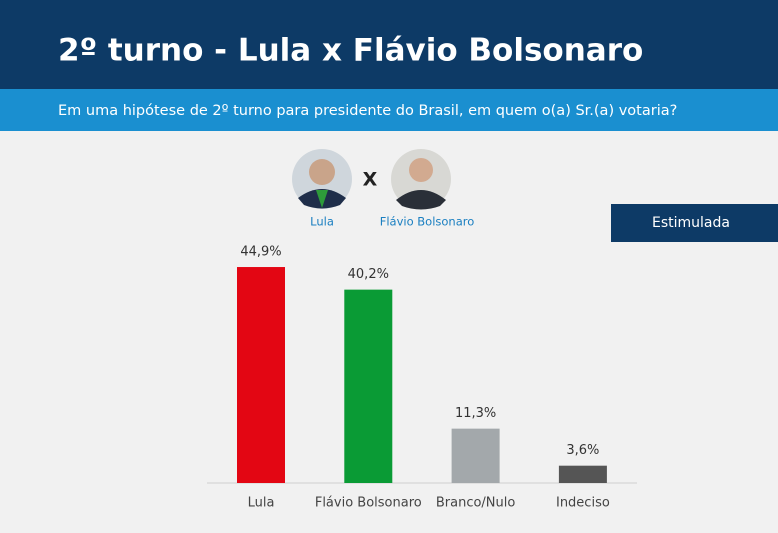 This screenshot has width=778, height=533. I want to click on x-tick-label: Flávio Bolsonaro, so click(368, 503).